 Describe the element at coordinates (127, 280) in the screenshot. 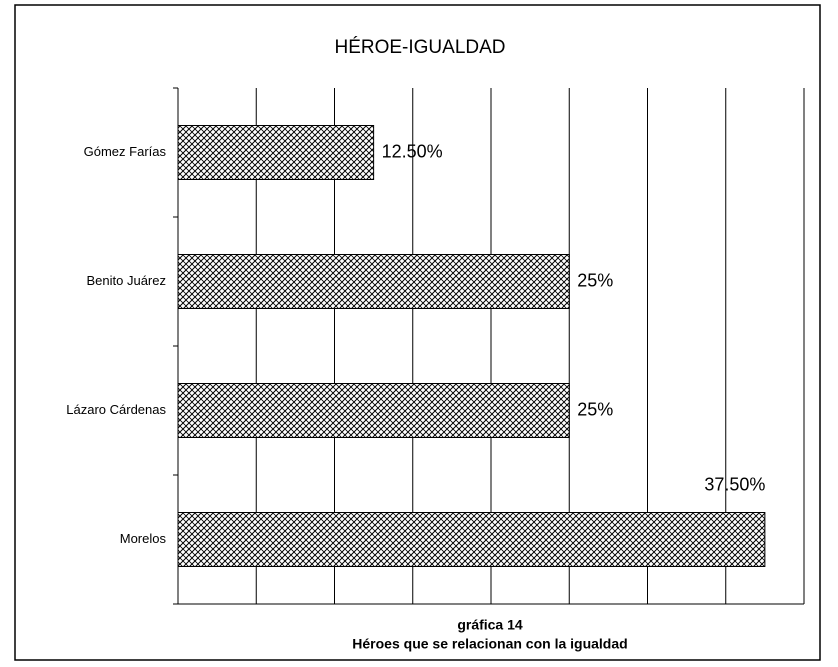

I see `y-tick-label: Benito Juárez` at that location.